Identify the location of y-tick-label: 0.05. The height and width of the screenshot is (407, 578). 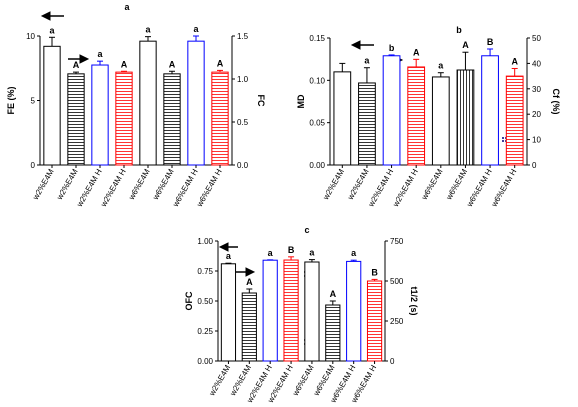
(317, 123).